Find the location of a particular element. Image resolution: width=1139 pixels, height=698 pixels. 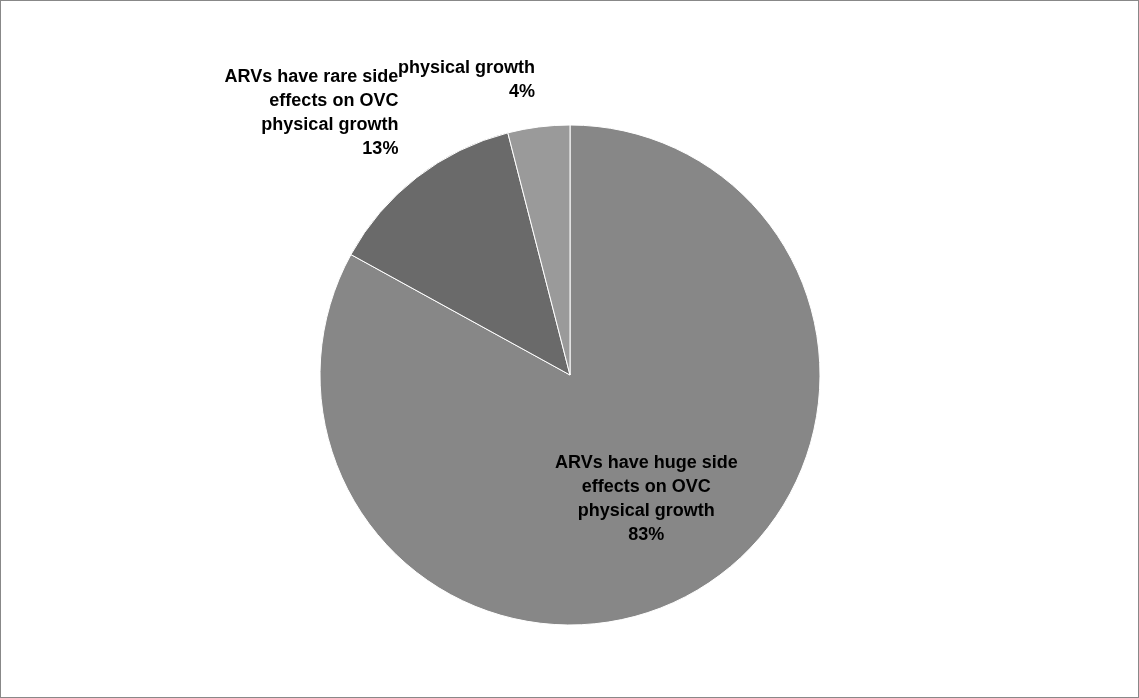

data-label: 4% is located at coordinates (521, 91).